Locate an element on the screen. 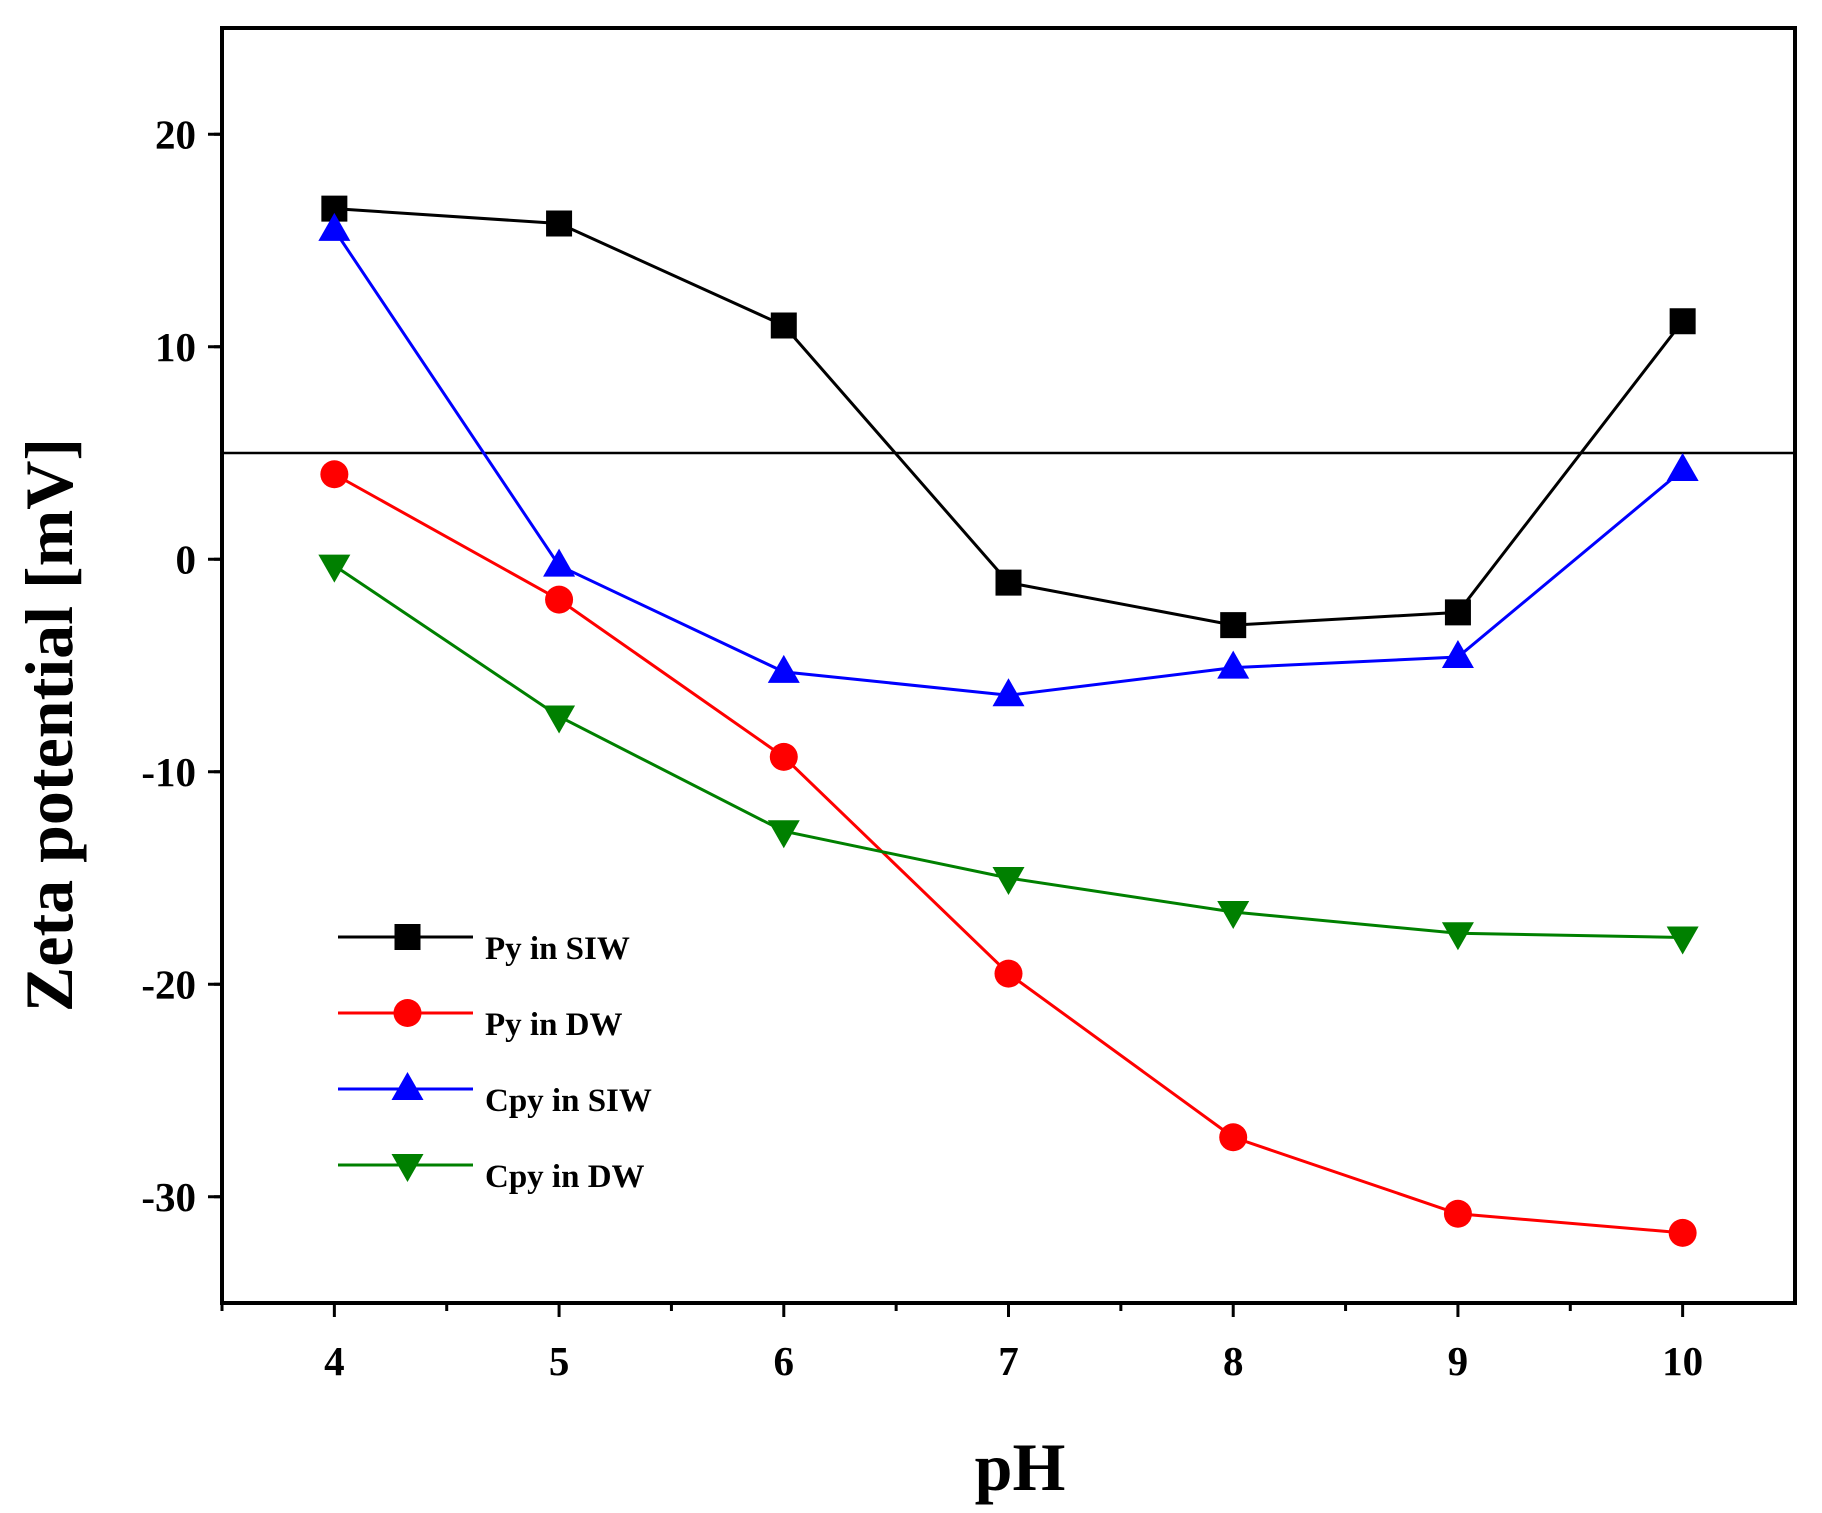  x-tick-label: 5 is located at coordinates (559, 1361).